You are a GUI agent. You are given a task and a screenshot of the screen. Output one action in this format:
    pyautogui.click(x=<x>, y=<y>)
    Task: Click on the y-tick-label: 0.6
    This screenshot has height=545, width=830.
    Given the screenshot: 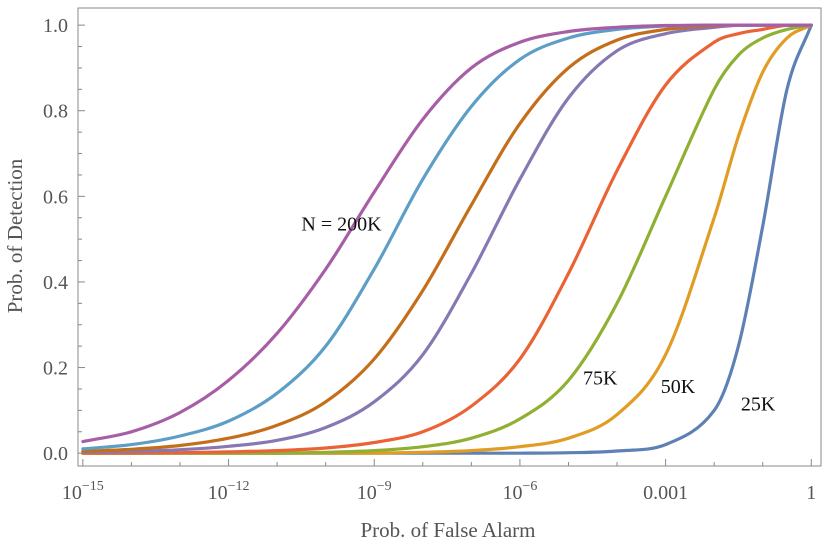 What is the action you would take?
    pyautogui.click(x=55, y=197)
    